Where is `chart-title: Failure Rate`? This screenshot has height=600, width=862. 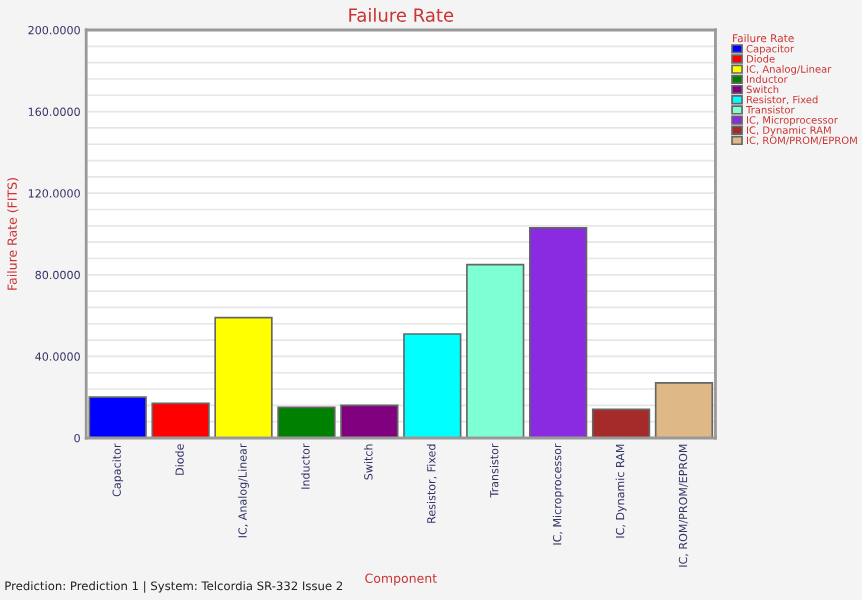 chart-title: Failure Rate is located at coordinates (401, 14).